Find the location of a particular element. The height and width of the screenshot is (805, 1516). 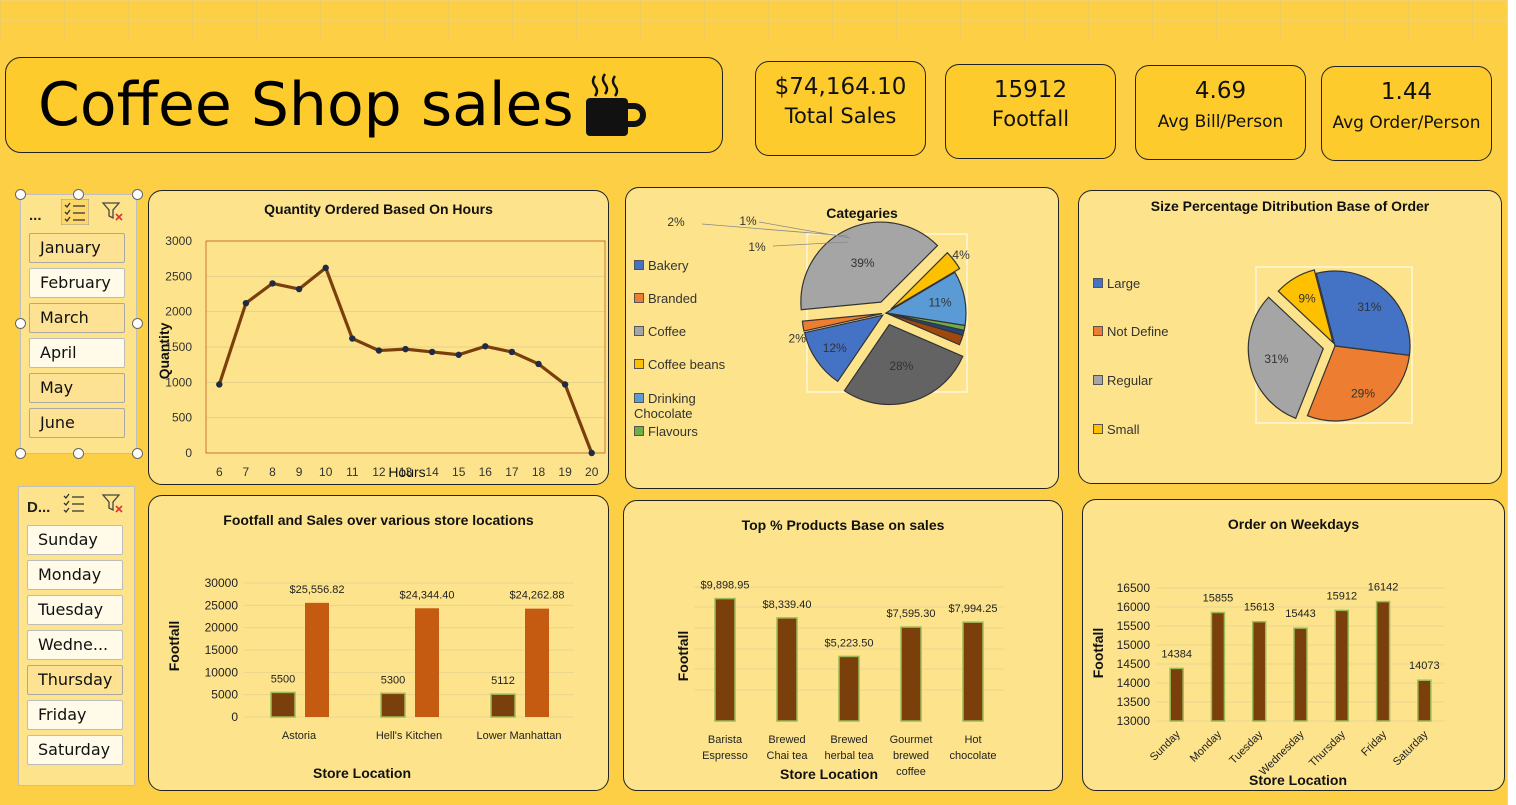

legend-item-regular: Regular is located at coordinates (1123, 380).